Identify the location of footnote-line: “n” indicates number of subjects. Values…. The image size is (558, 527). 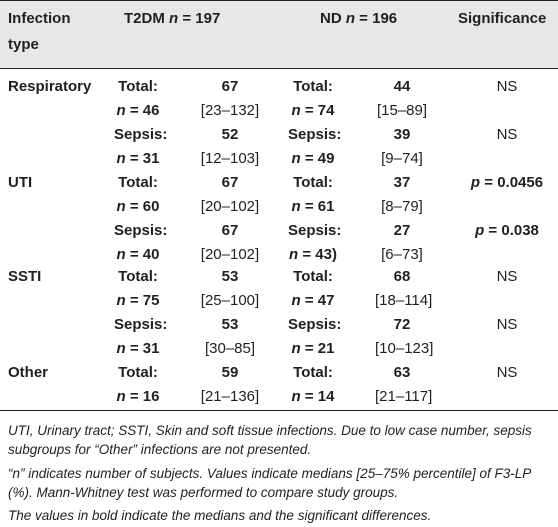
(270, 473).